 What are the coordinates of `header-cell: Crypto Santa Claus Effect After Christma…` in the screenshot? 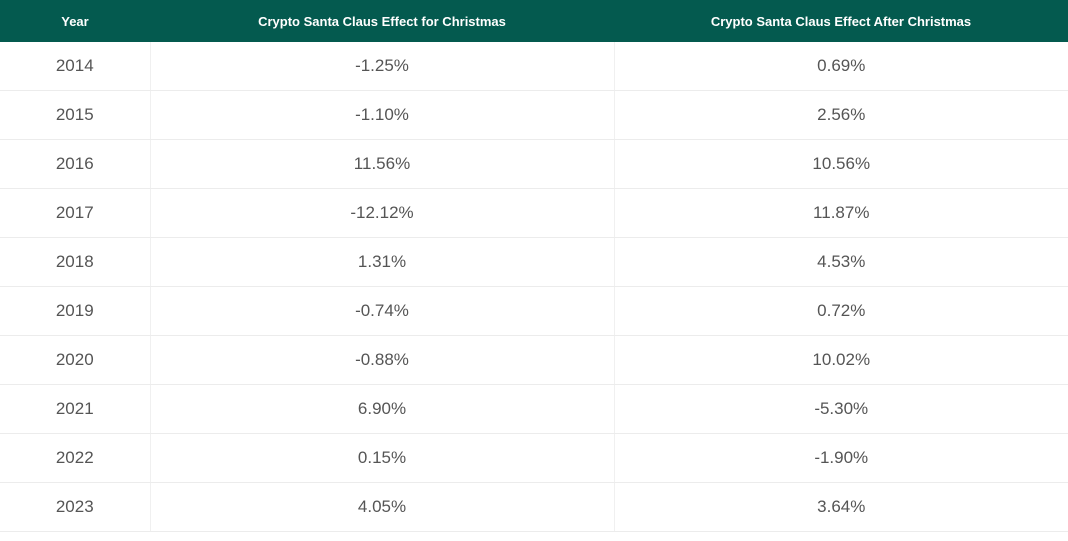 It's located at (841, 21).